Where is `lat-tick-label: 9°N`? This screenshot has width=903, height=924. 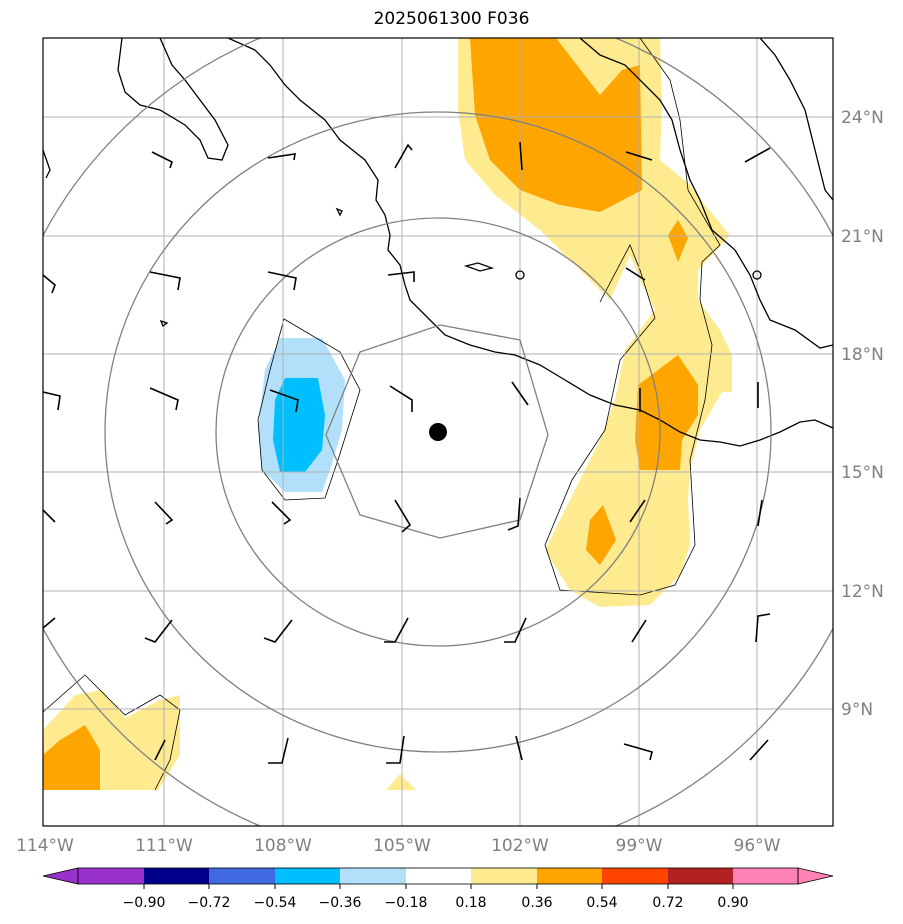 lat-tick-label: 9°N is located at coordinates (857, 710).